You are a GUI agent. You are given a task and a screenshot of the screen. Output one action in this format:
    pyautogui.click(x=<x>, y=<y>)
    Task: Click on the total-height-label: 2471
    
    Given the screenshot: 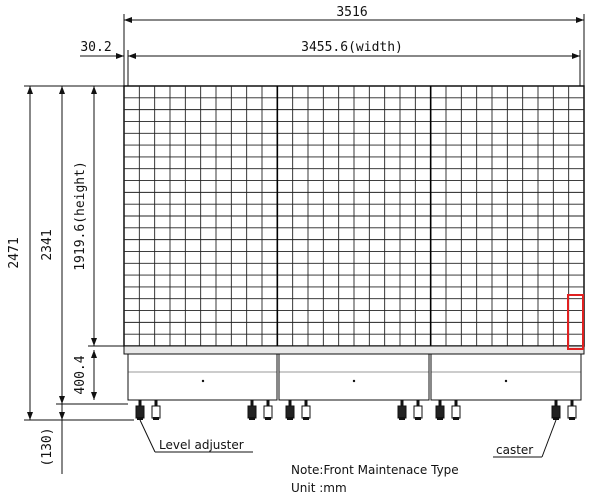 What is the action you would take?
    pyautogui.click(x=14, y=252)
    